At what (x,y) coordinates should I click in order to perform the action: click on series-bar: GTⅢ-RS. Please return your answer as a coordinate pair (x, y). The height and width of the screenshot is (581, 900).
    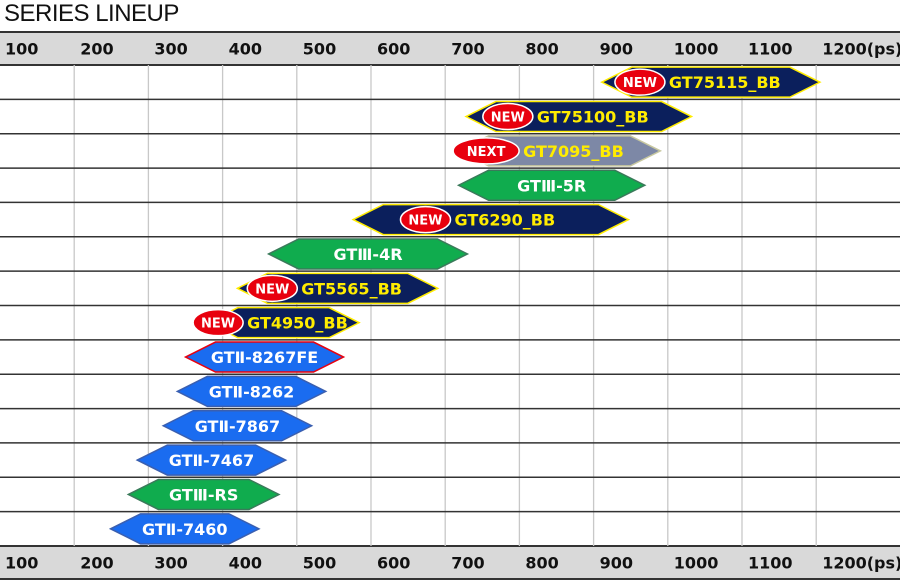
    Looking at the image, I should click on (203, 494).